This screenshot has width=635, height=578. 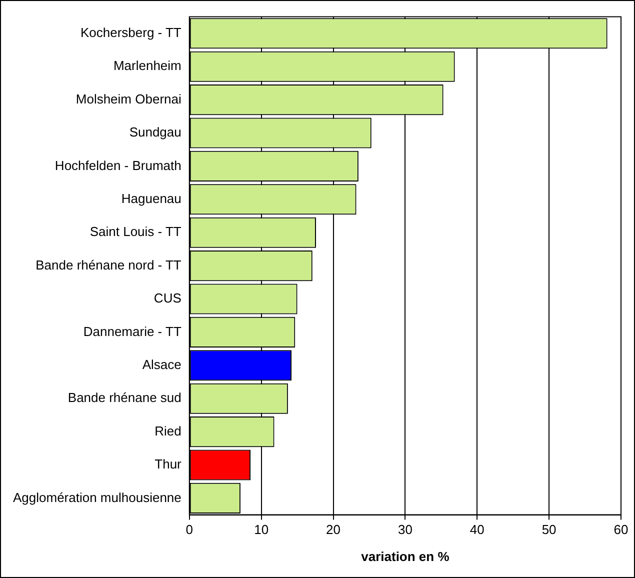 What do you see at coordinates (405, 530) in the screenshot?
I see `x-tick-label: 30` at bounding box center [405, 530].